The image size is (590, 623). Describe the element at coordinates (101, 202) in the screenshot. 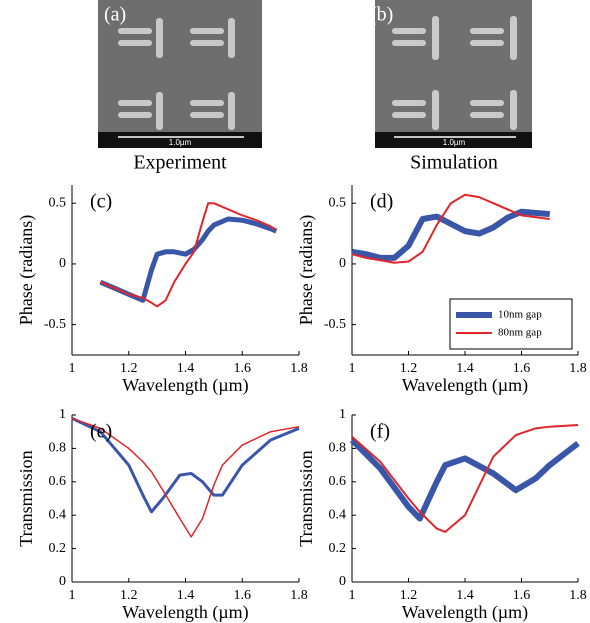

I see `panel-label: (c)` at that location.